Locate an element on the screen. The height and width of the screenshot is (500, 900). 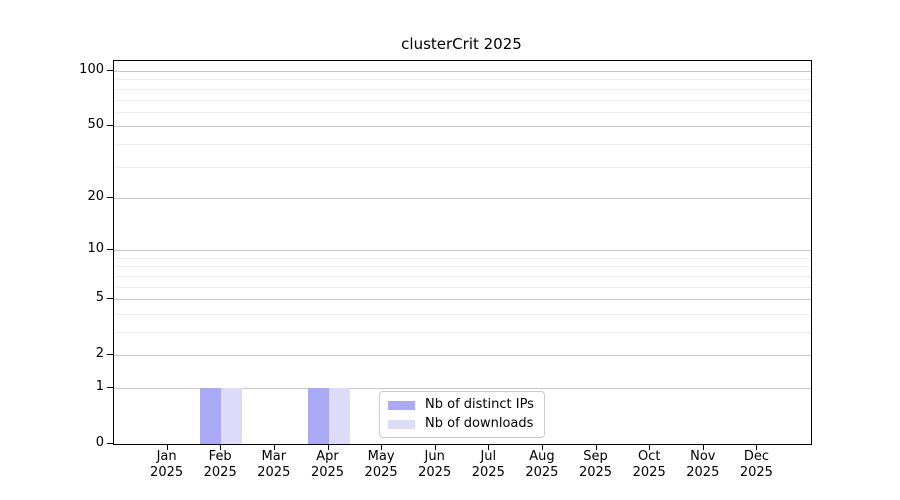
legend-item-distinct-ips: Nb of distinct IPs is located at coordinates (461, 405).